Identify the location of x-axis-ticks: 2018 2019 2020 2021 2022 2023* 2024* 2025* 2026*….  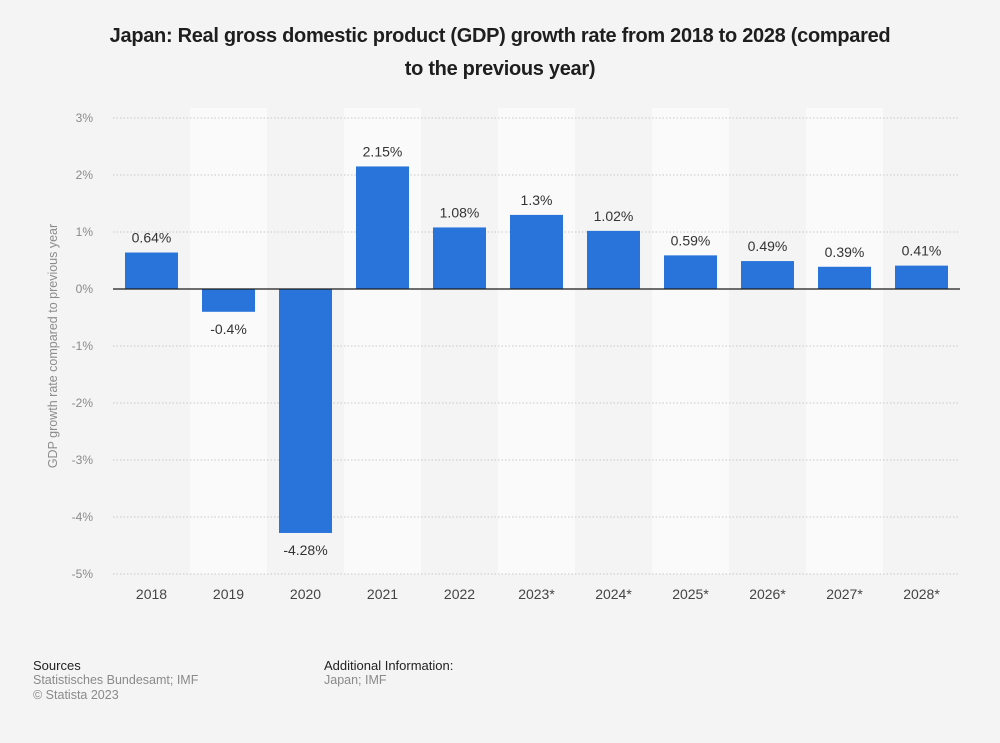
(538, 594).